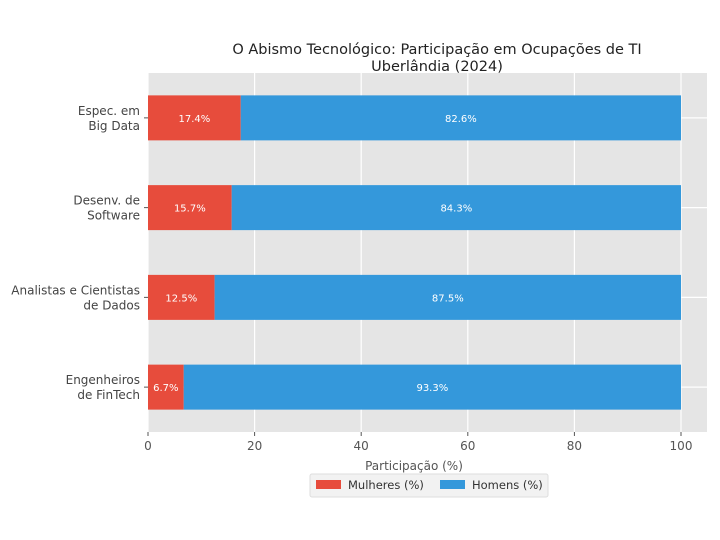 This screenshot has width=720, height=540. I want to click on legend-label: Mulheres (%), so click(386, 485).